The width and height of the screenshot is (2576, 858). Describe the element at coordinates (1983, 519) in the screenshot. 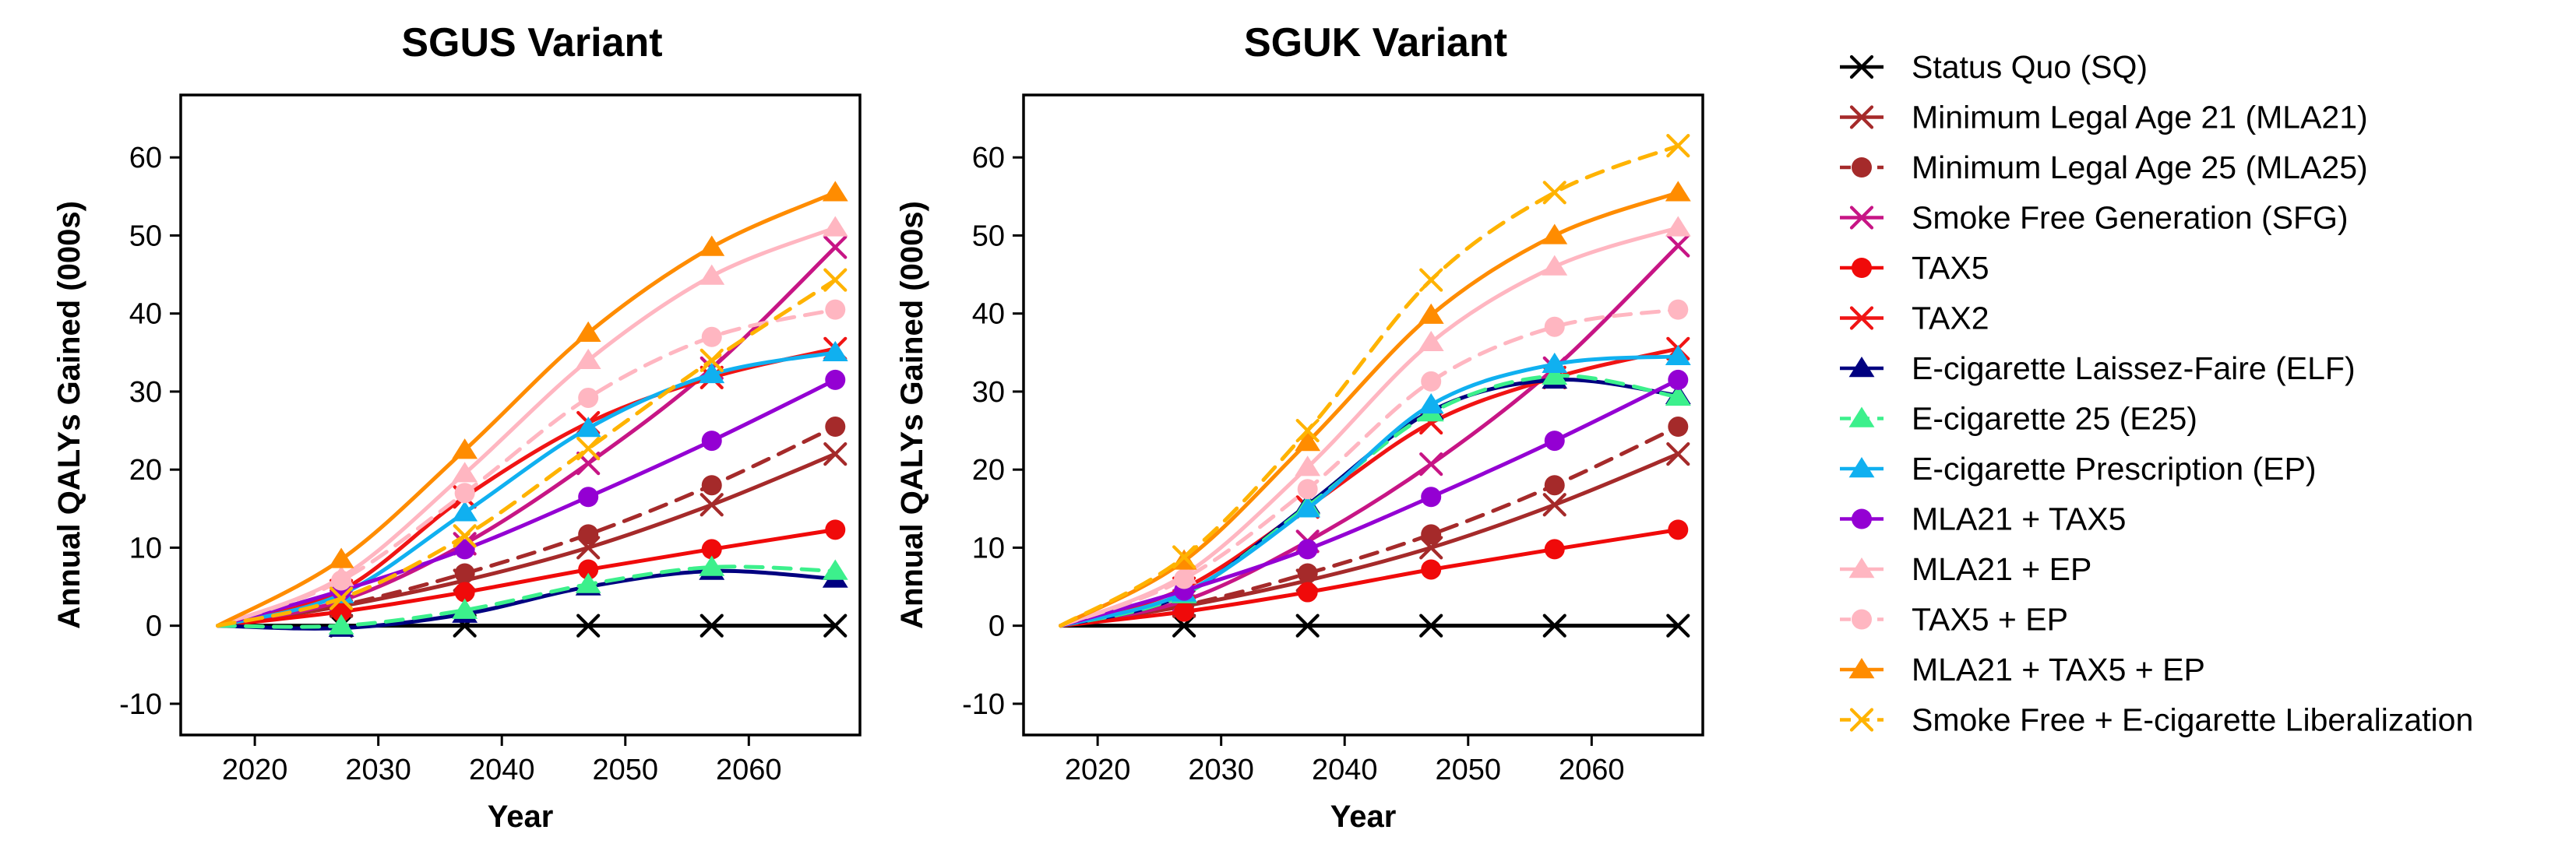

I see `legend-item-mla21-tax5: MLA21 + TAX5` at that location.